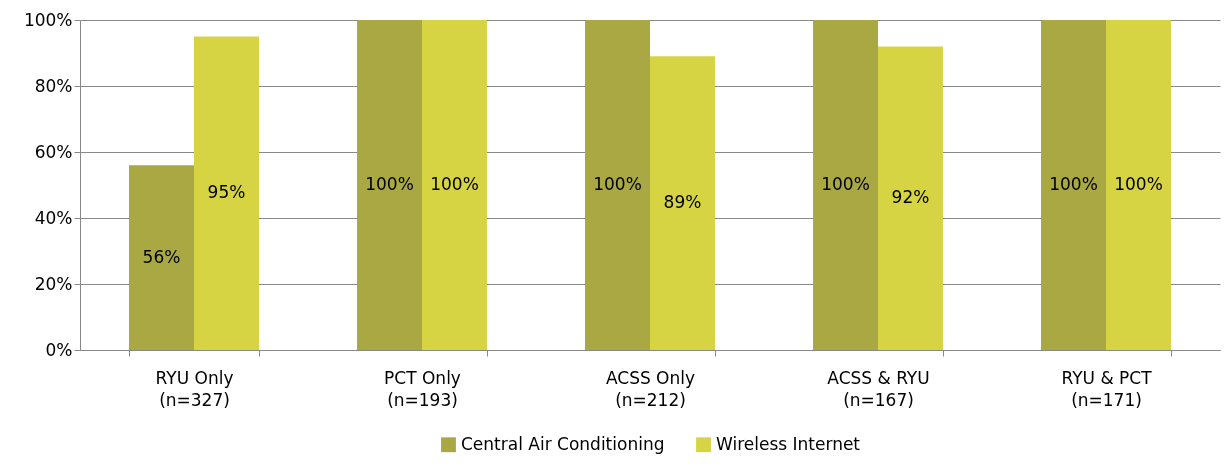 This screenshot has width=1232, height=472. I want to click on data-label: 89%, so click(682, 202).